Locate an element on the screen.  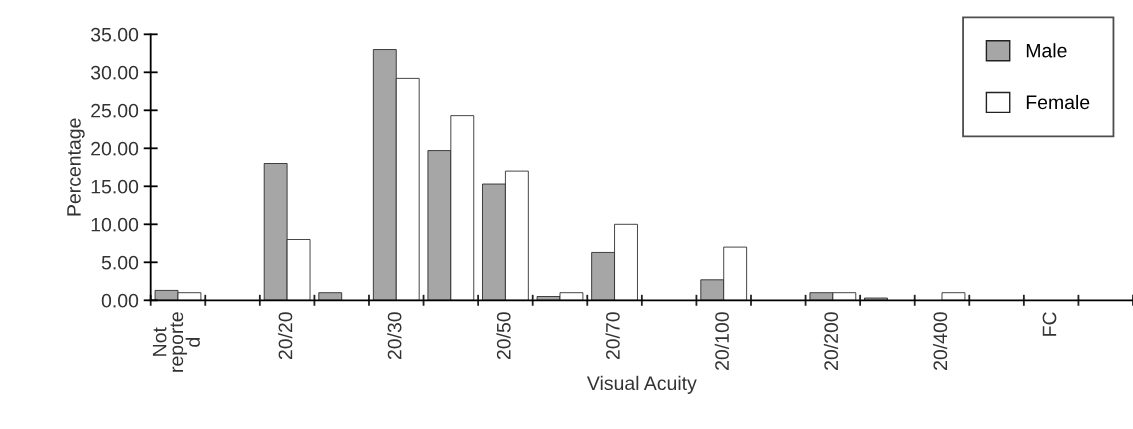
x-tick-label: 20/400 is located at coordinates (940, 341).